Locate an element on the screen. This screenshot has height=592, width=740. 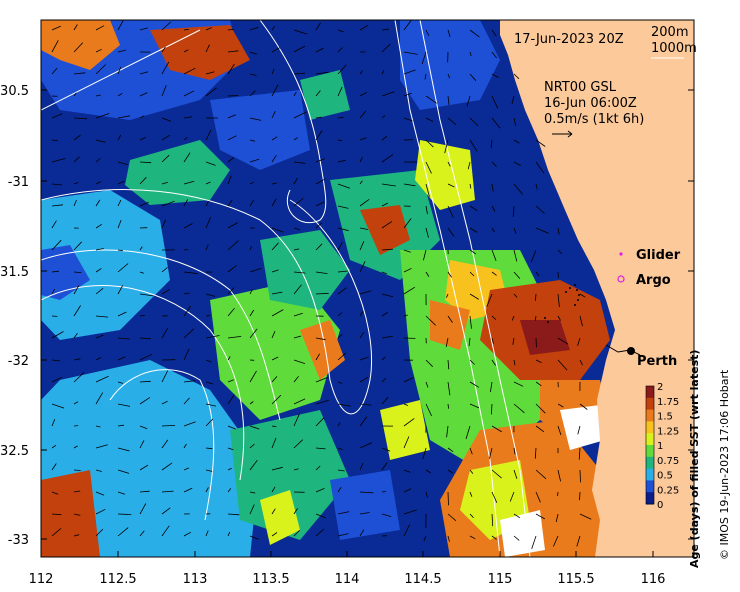
perth-marker-icon is located at coordinates (631, 351).